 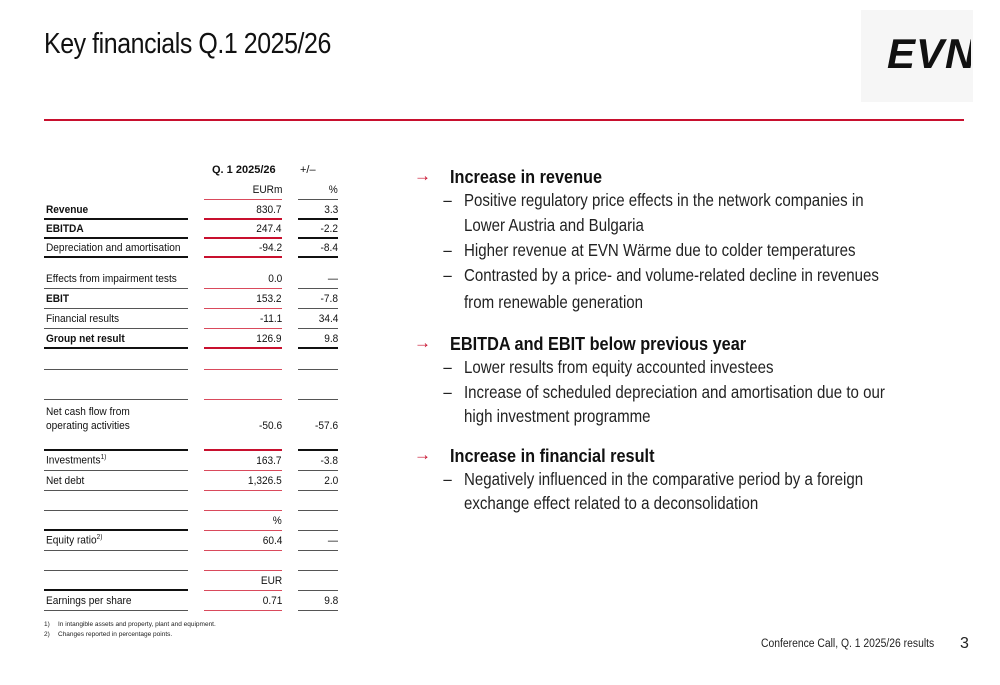 What do you see at coordinates (274, 279) in the screenshot?
I see `row-value: 0.0` at bounding box center [274, 279].